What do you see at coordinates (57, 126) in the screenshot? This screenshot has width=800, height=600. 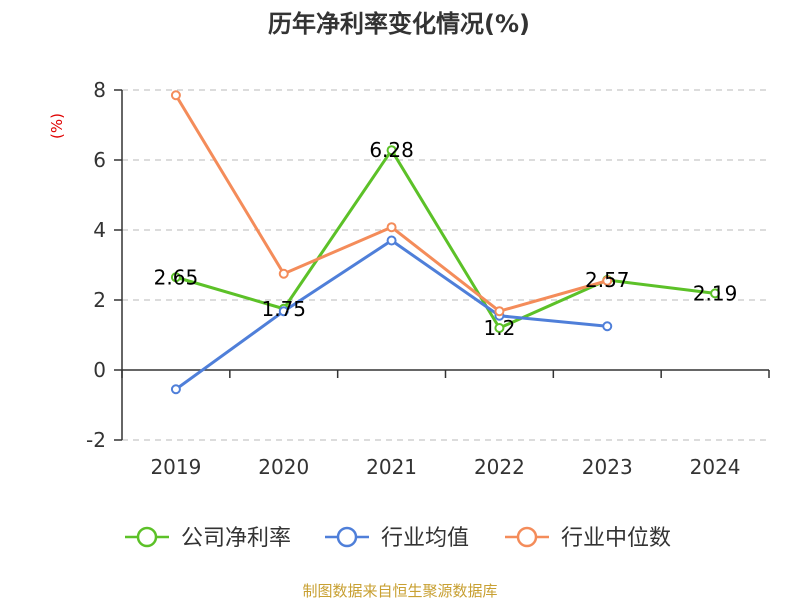 I see `y-axis-label: (%)` at bounding box center [57, 126].